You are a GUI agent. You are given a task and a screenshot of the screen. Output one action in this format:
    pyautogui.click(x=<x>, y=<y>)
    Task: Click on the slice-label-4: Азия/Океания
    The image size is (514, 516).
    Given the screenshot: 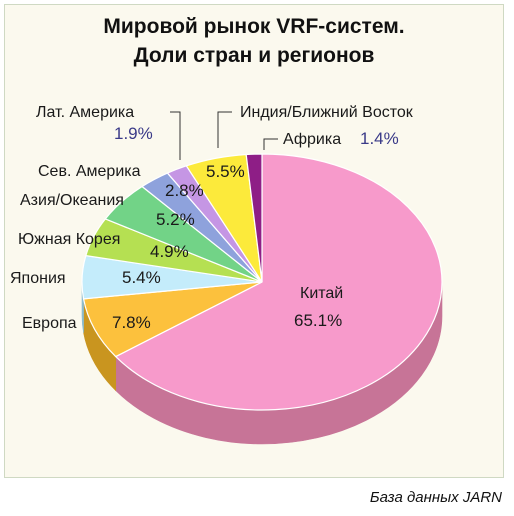 What is the action you would take?
    pyautogui.click(x=72, y=200)
    